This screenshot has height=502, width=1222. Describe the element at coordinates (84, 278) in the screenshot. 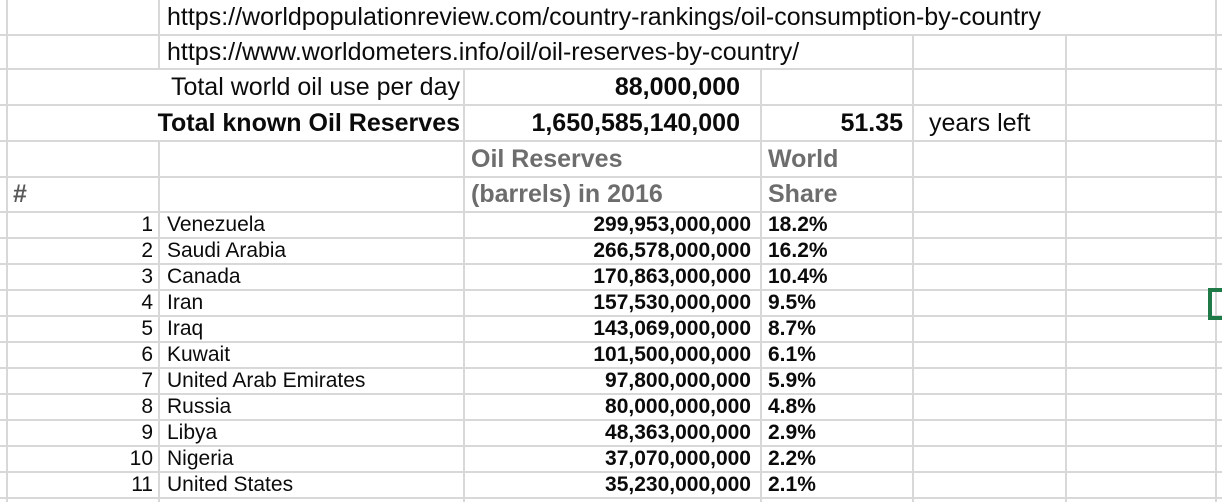

I see `cell-rank: 3` at that location.